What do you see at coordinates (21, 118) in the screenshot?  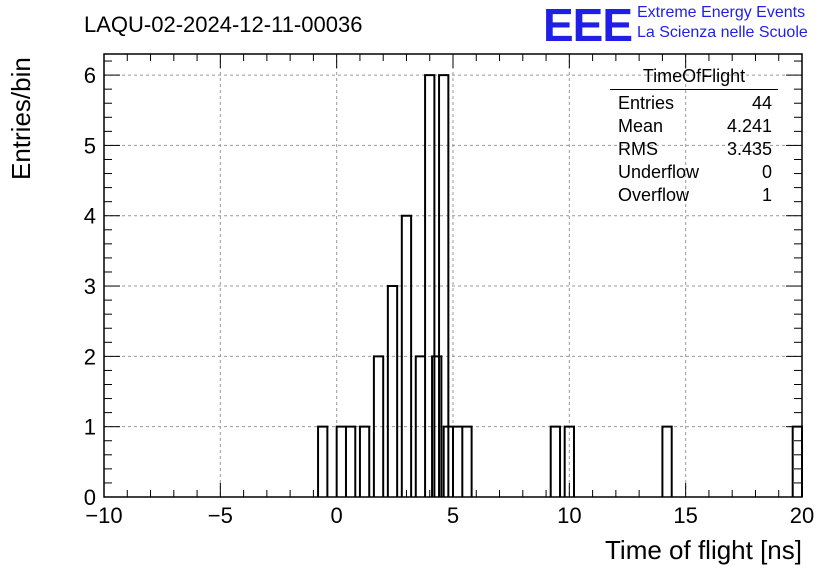 I see `y-axis-label: Entries/bin` at bounding box center [21, 118].